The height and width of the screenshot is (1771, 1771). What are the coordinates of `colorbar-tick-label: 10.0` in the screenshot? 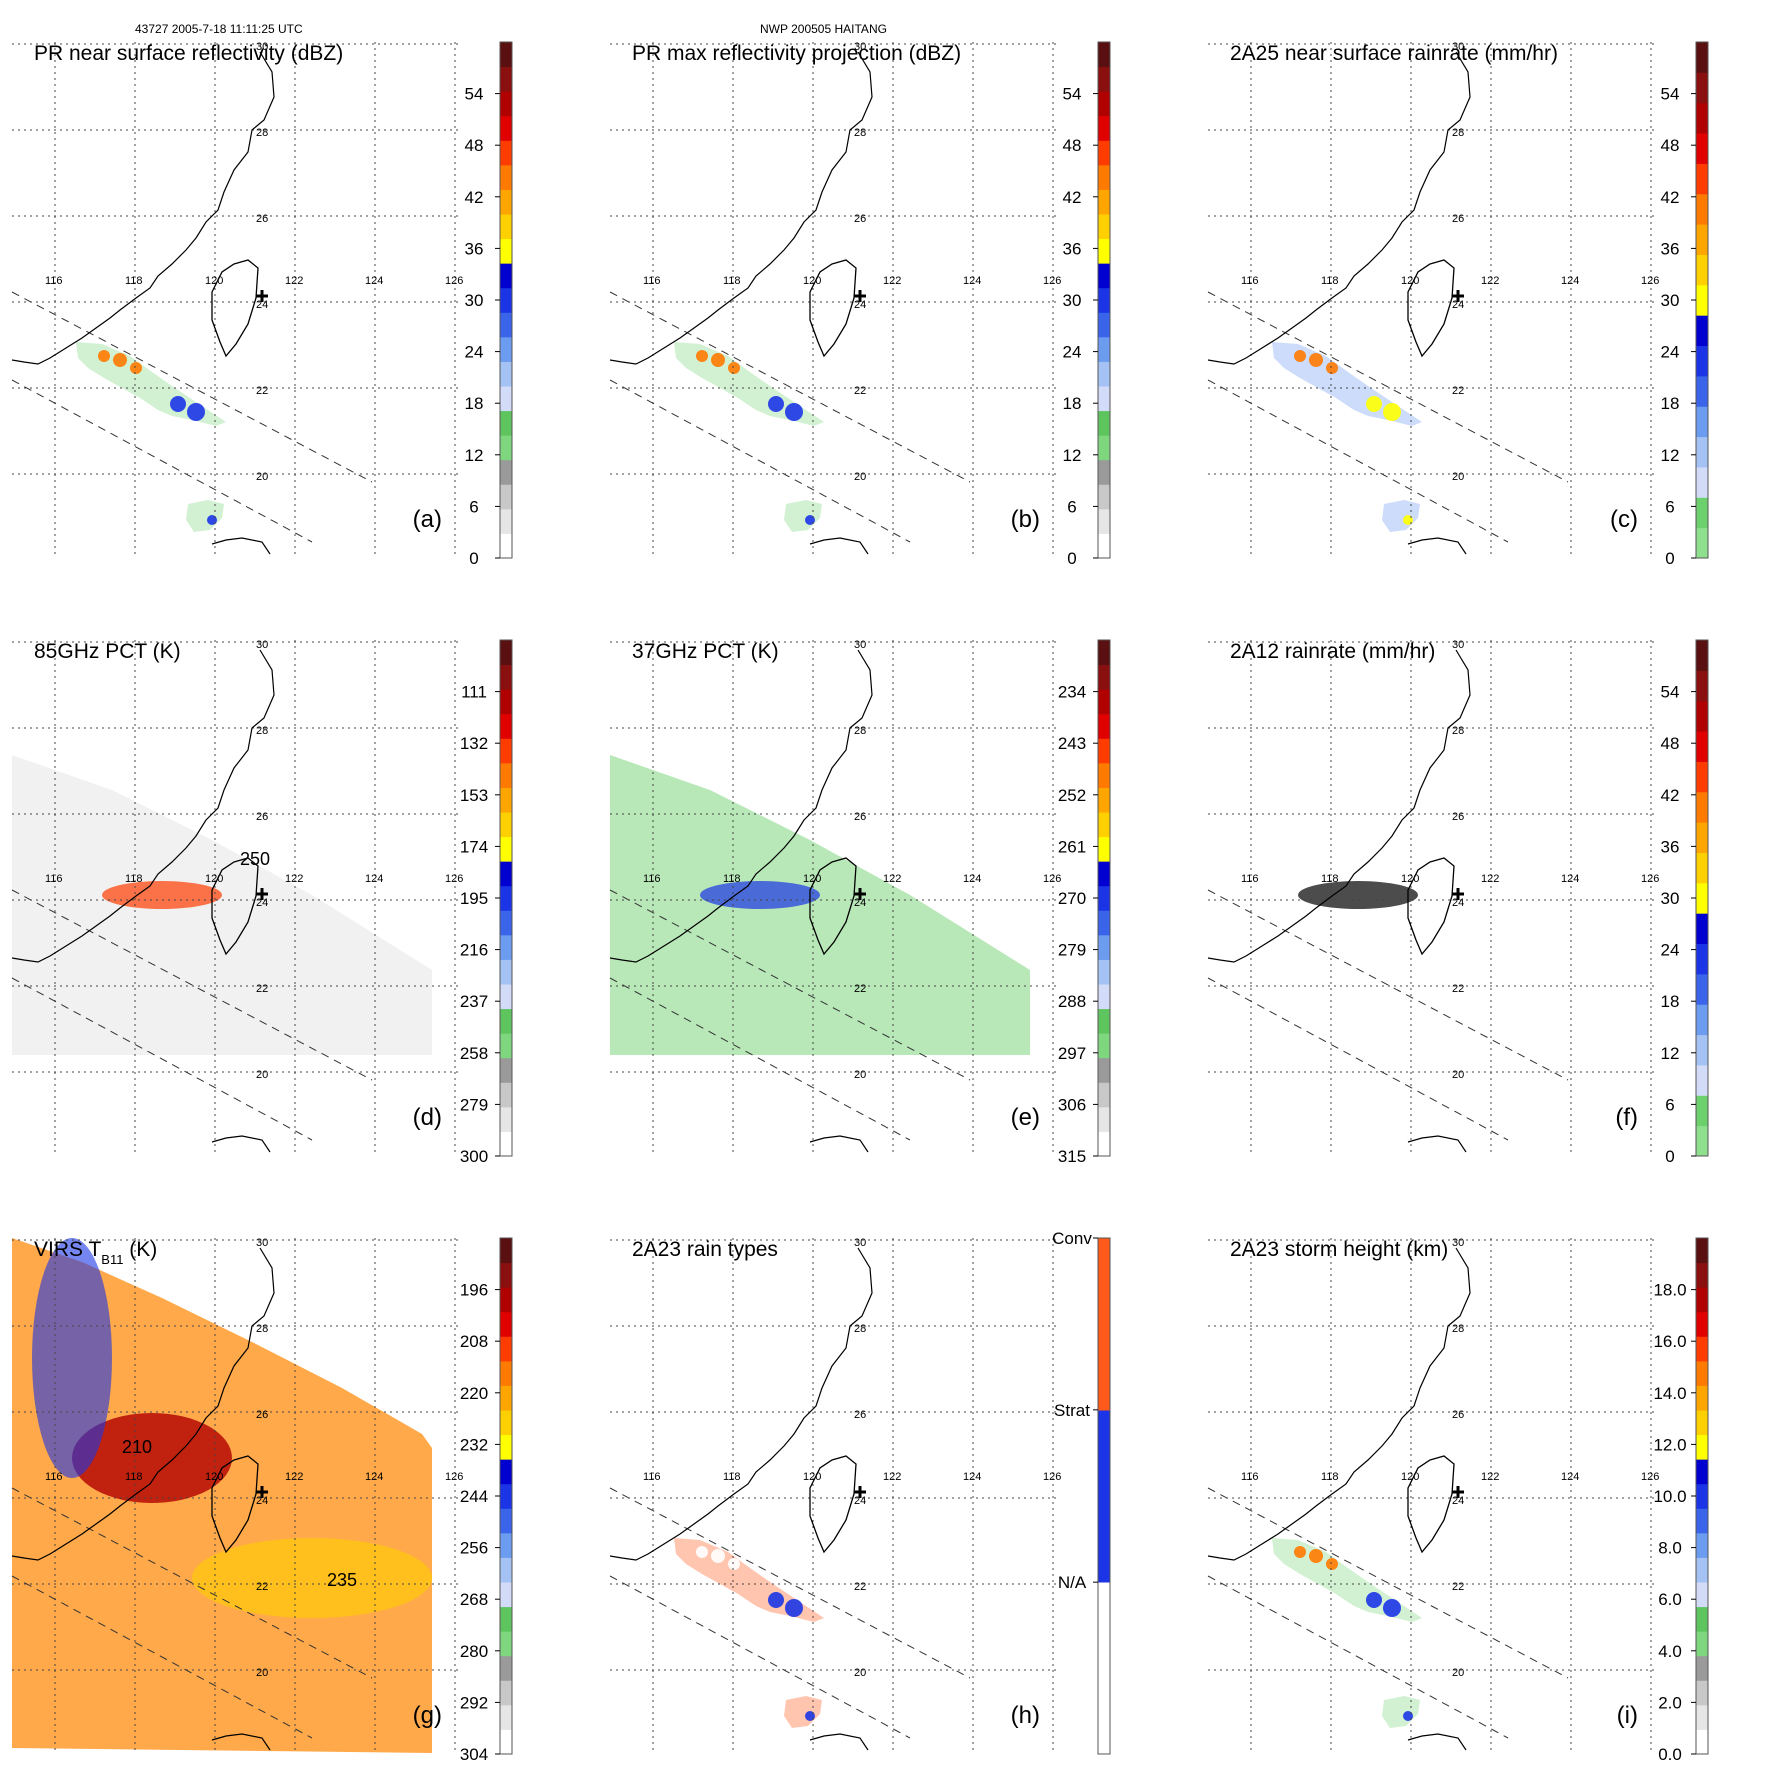 It's located at (1669, 1496).